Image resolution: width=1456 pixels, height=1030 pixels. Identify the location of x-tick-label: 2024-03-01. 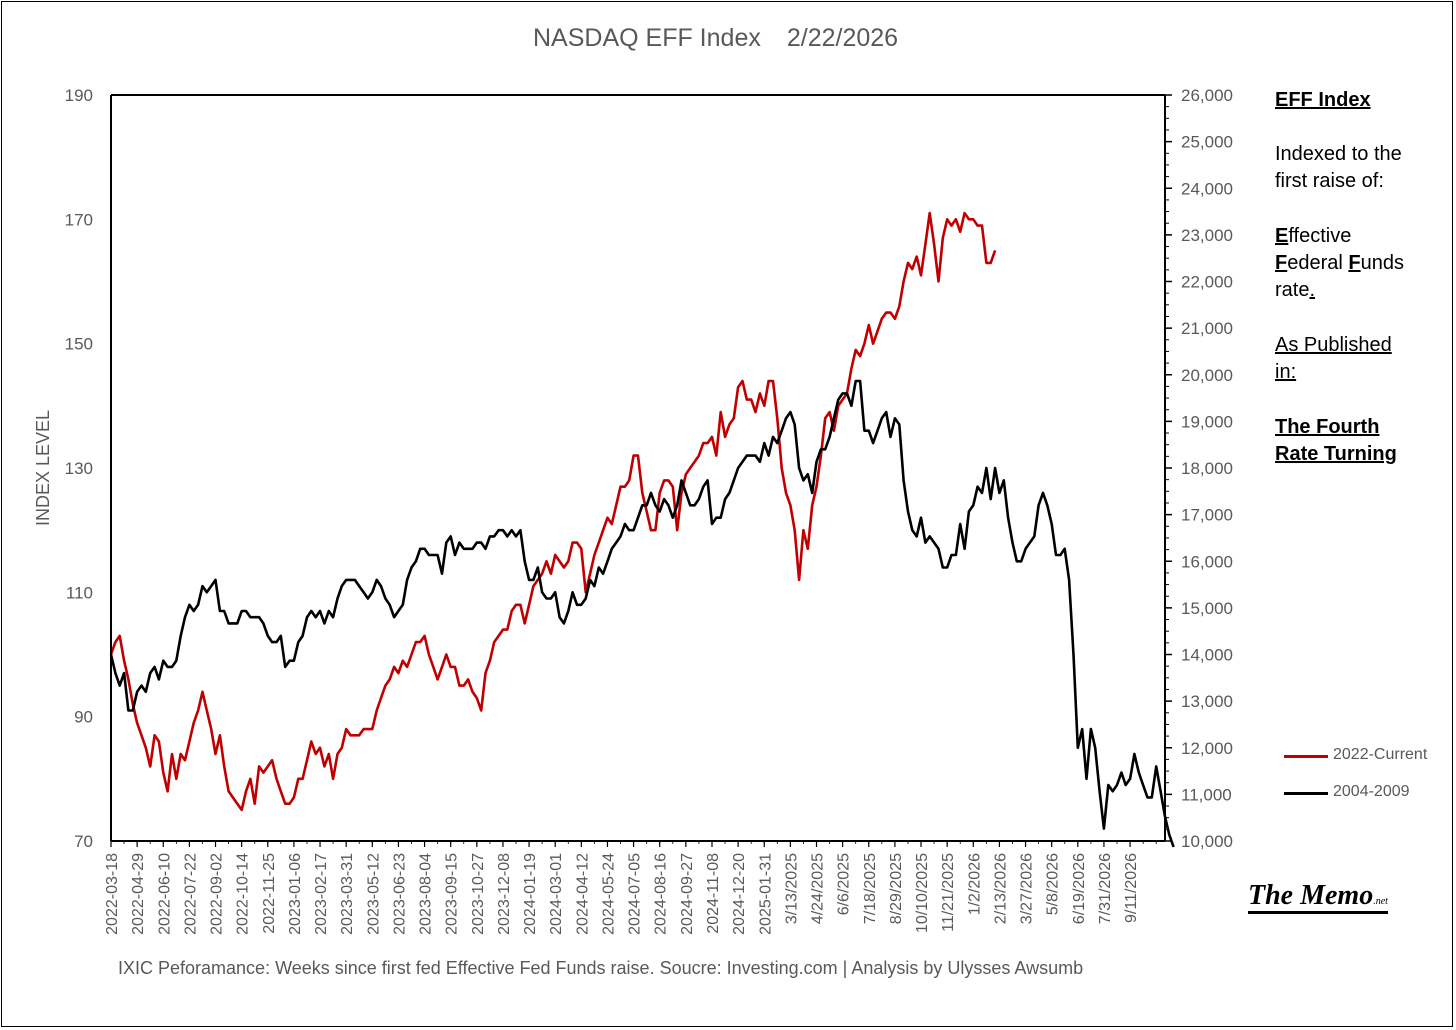
(556, 894).